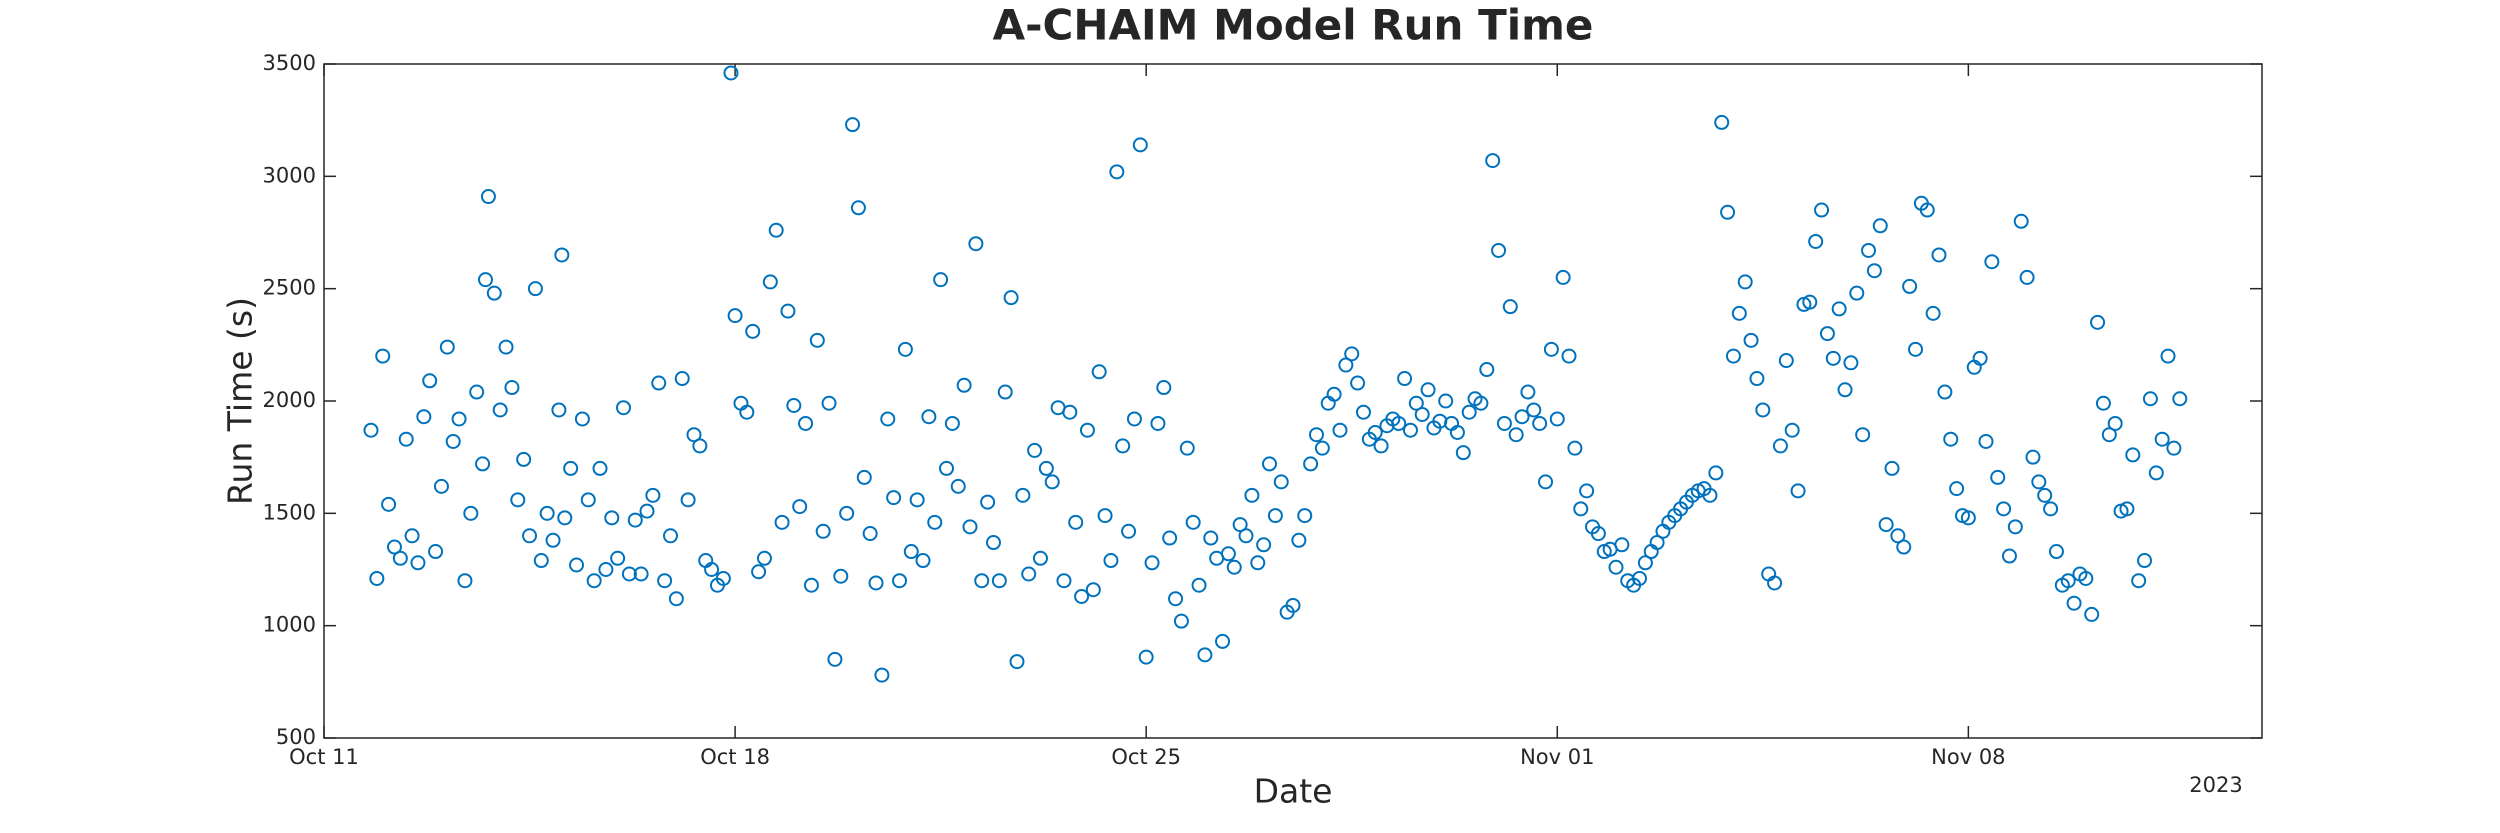 This screenshot has width=2500, height=833. I want to click on x-tick-label: Nov 08, so click(1968, 757).